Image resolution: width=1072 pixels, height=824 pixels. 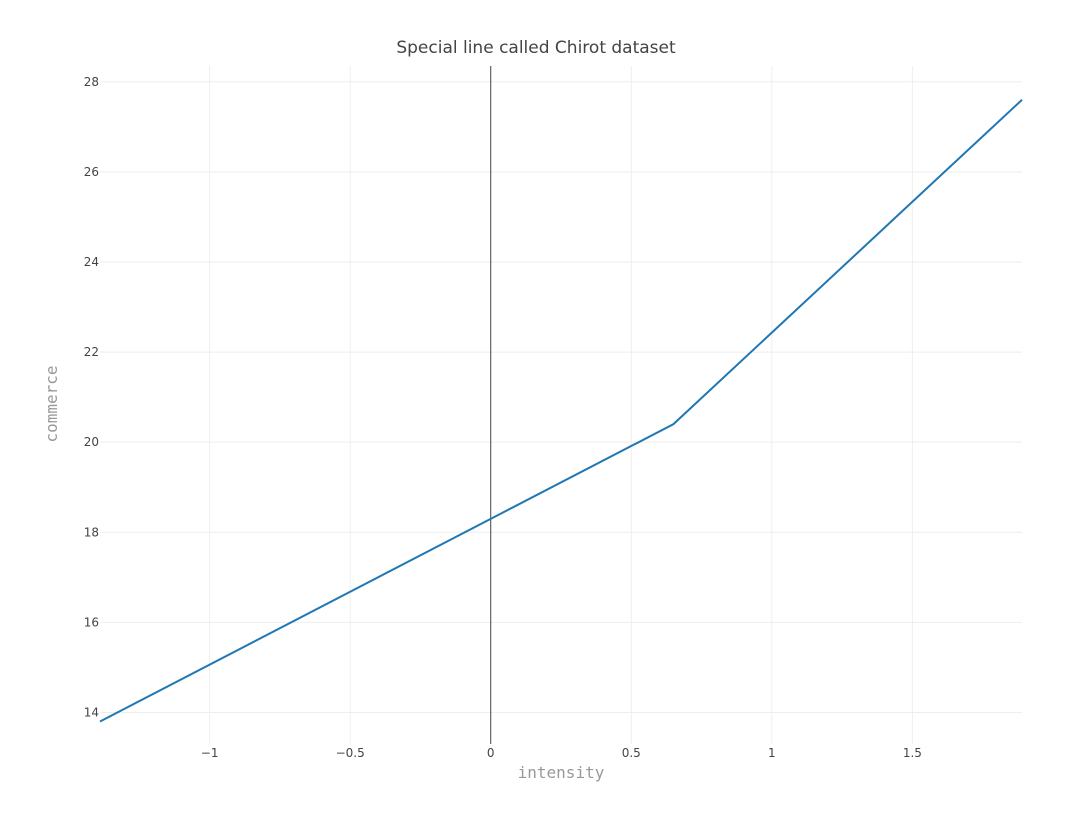 What do you see at coordinates (561, 772) in the screenshot?
I see `x-axis-title: intensity` at bounding box center [561, 772].